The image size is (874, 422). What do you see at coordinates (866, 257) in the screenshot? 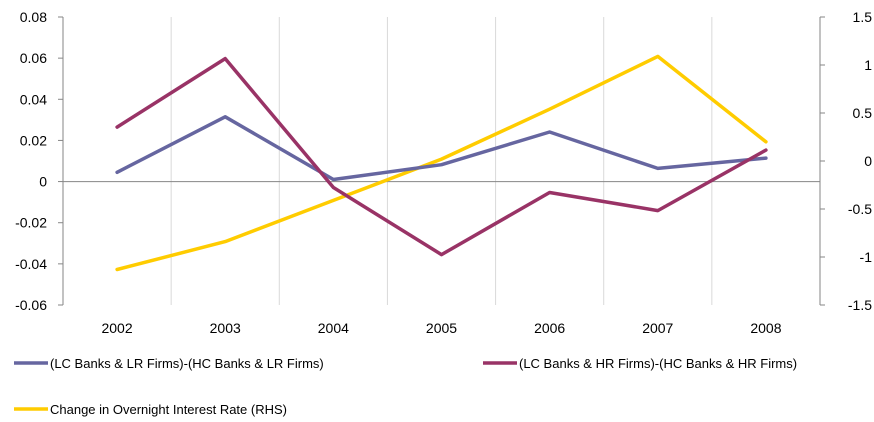
I see `right-tick-label: -1` at bounding box center [866, 257].